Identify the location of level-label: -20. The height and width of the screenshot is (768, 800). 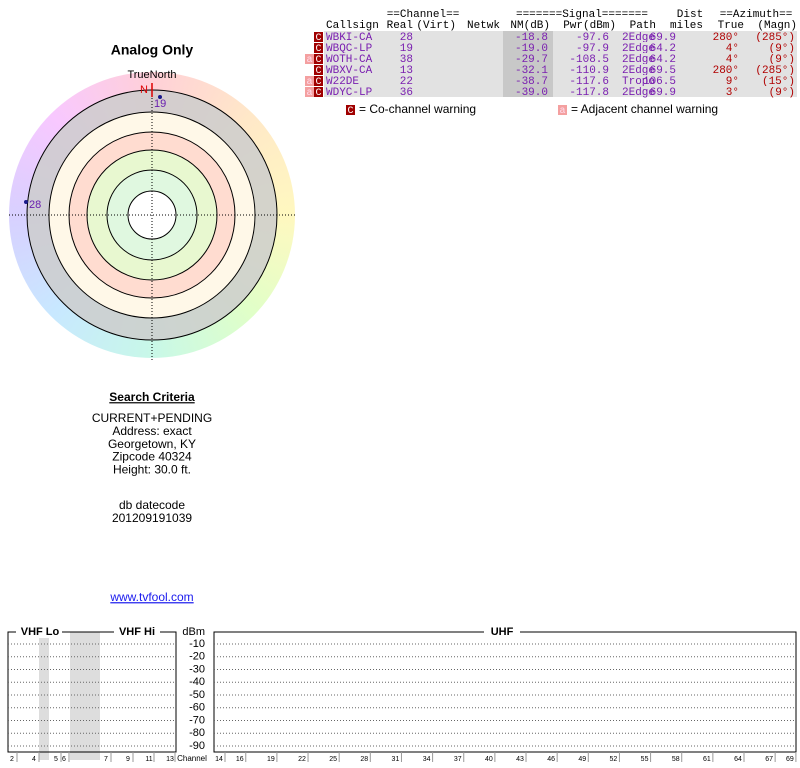
(197, 657).